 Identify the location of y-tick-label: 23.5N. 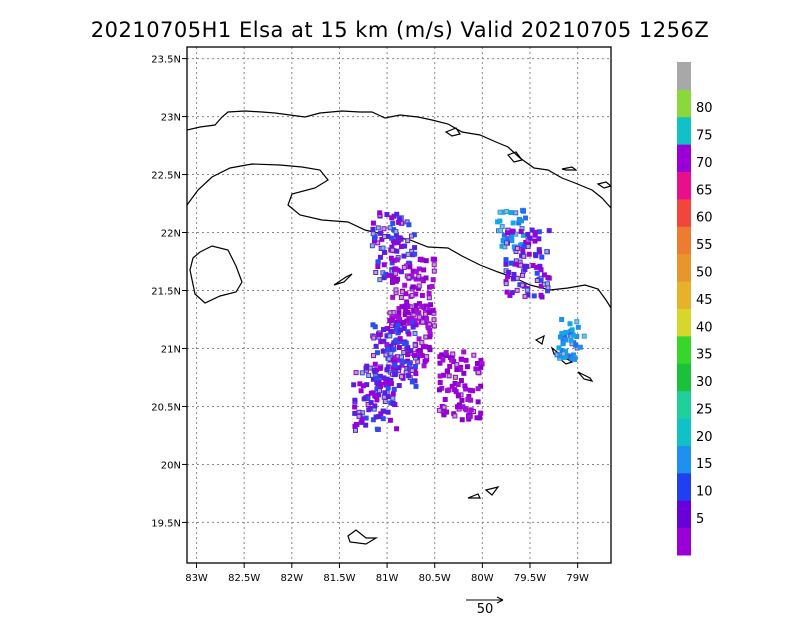
(166, 60).